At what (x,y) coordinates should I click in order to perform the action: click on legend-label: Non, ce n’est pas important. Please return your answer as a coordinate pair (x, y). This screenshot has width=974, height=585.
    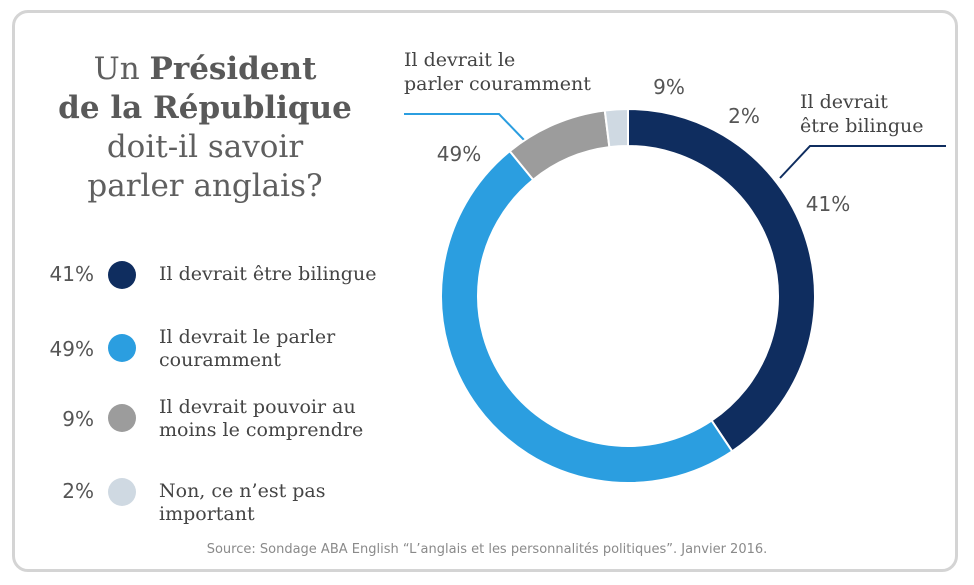
    Looking at the image, I should click on (289, 503).